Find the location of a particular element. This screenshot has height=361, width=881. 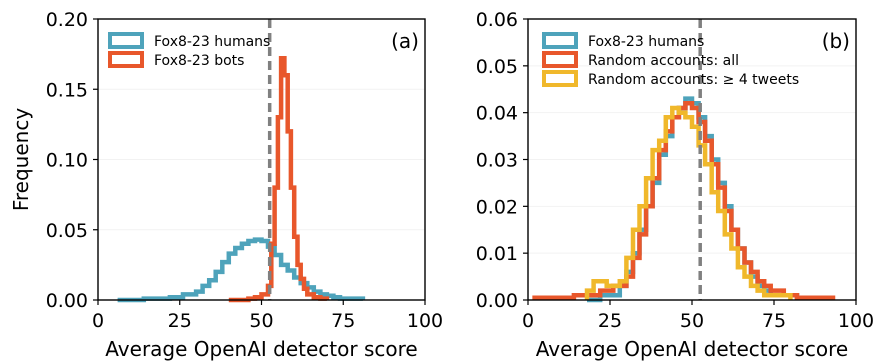

y-tick-label: 0.01 is located at coordinates (497, 254).